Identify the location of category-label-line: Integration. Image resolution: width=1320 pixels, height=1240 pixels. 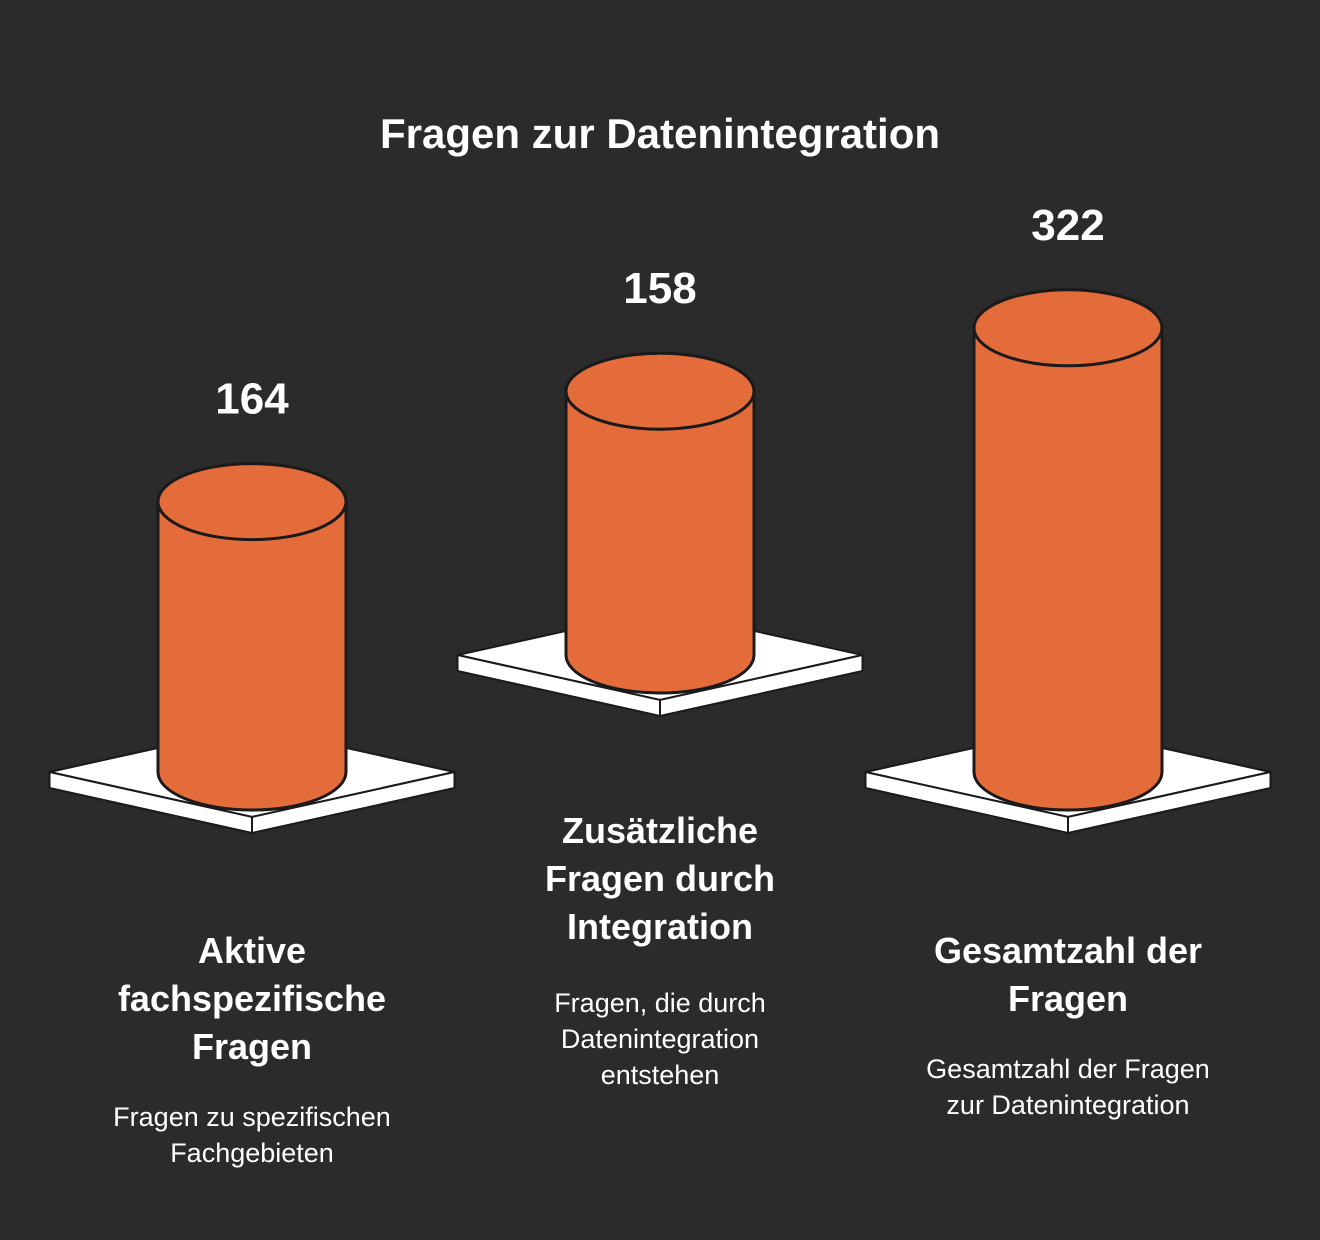
(660, 926).